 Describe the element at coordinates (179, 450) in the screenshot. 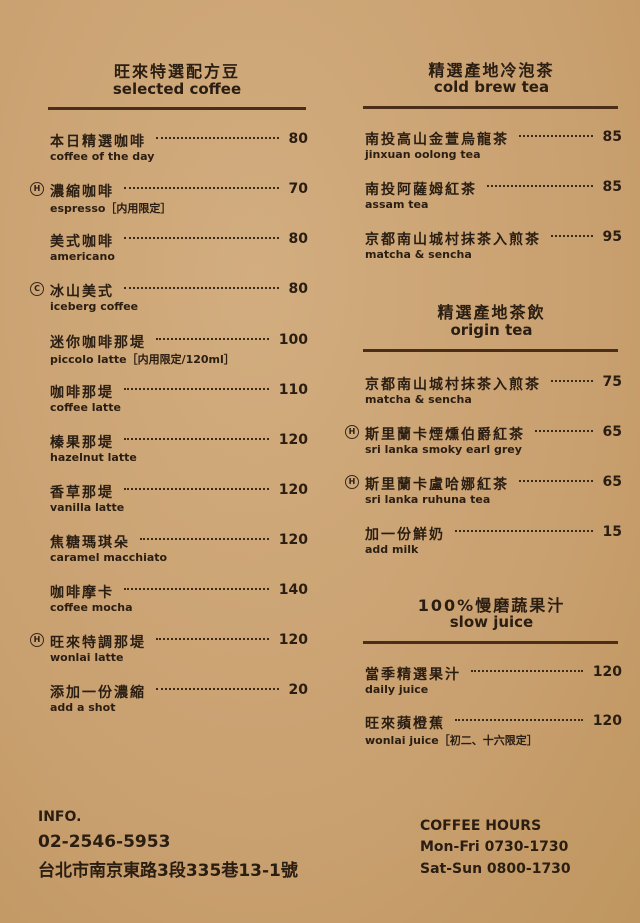

I see `menu-item: 榛果那堤 120 hazelnut latte` at that location.